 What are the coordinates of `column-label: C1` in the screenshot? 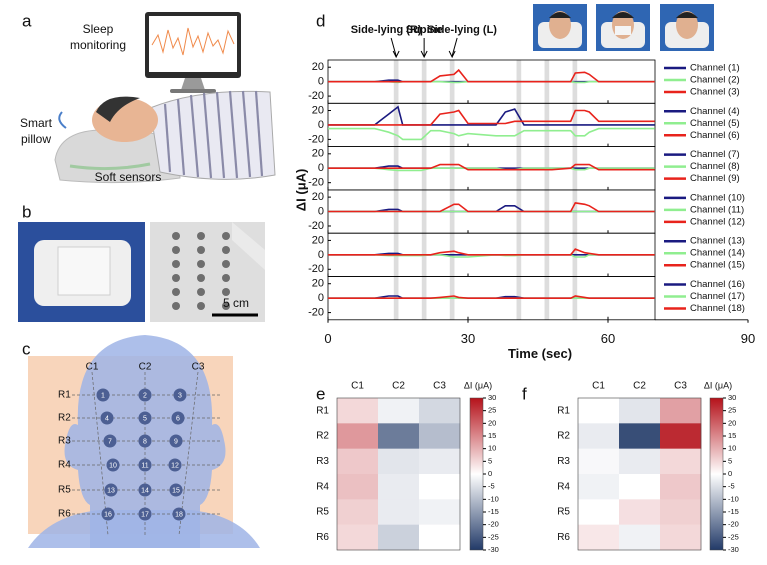 It's located at (357, 386).